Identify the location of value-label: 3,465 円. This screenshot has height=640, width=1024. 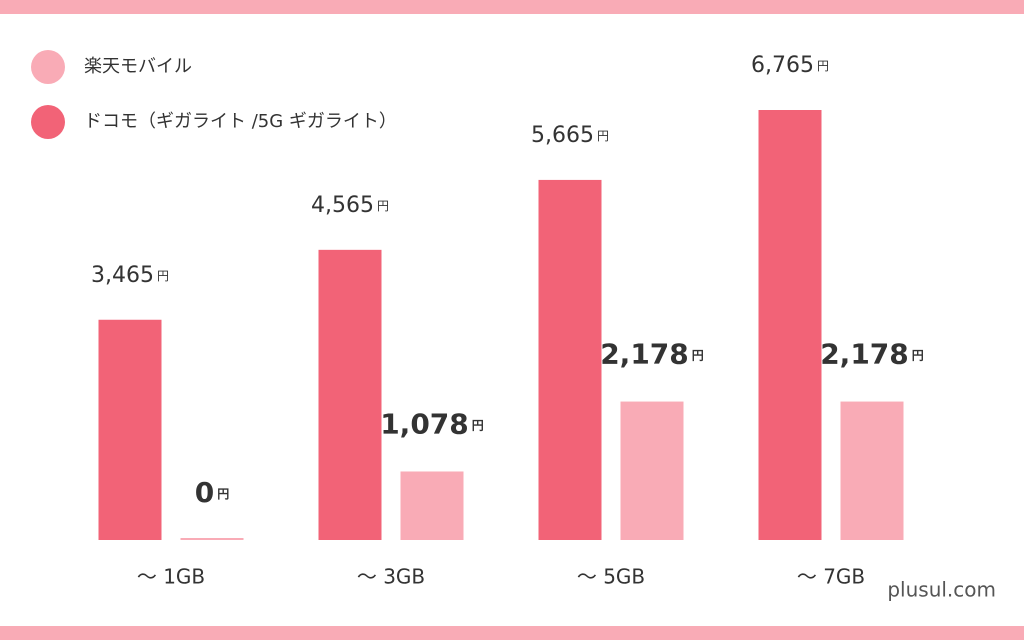
(130, 275).